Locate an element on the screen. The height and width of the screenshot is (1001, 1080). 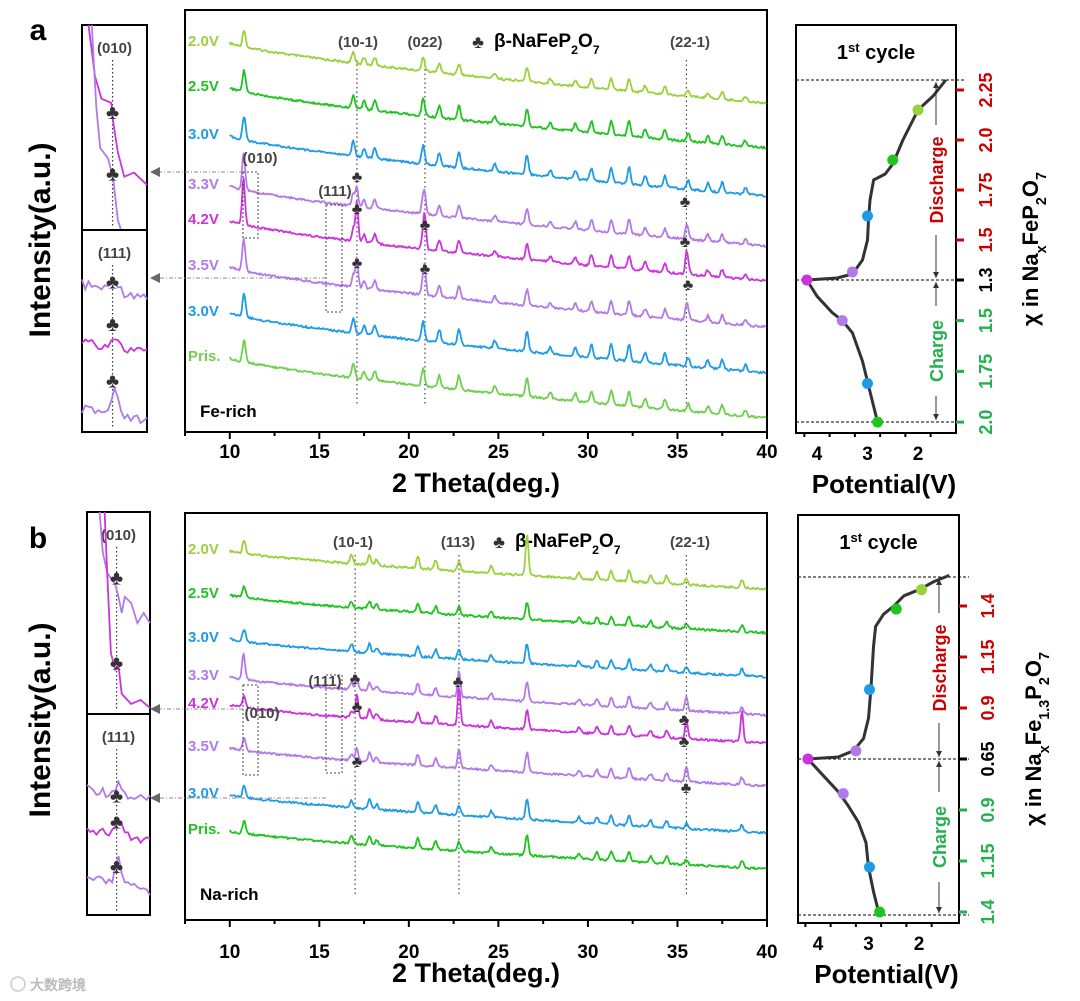
cycle-point-30V is located at coordinates (867, 384).